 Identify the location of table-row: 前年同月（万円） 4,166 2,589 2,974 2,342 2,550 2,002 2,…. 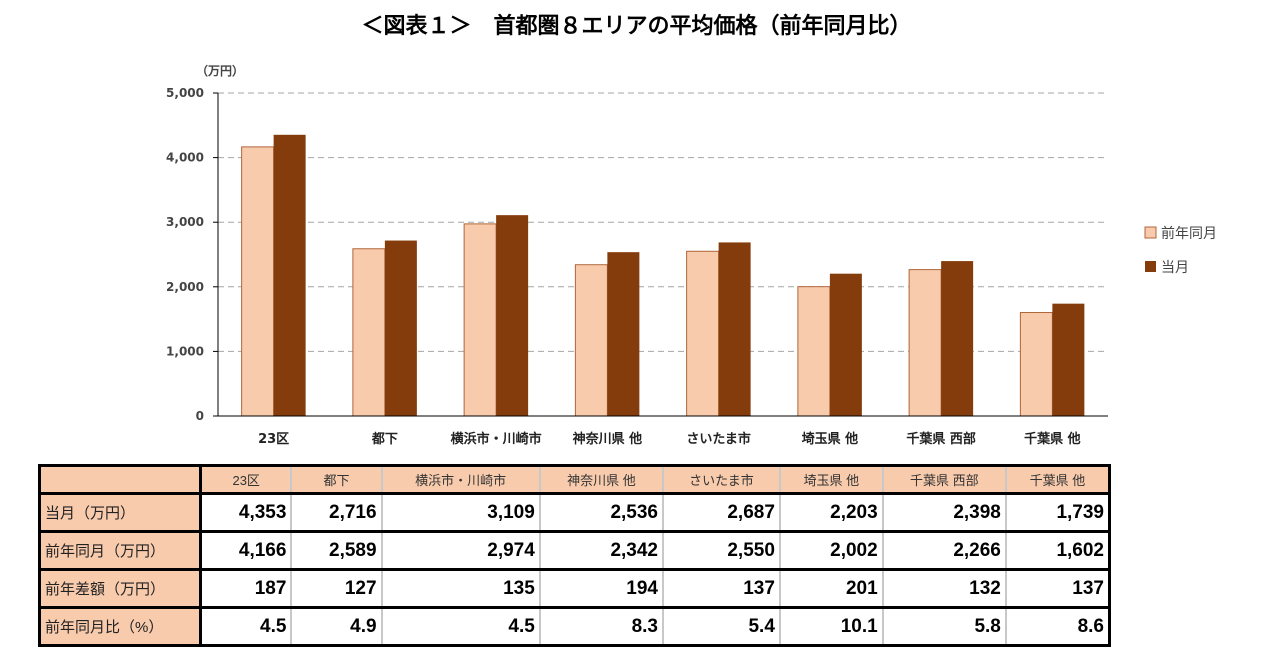
(574, 550).